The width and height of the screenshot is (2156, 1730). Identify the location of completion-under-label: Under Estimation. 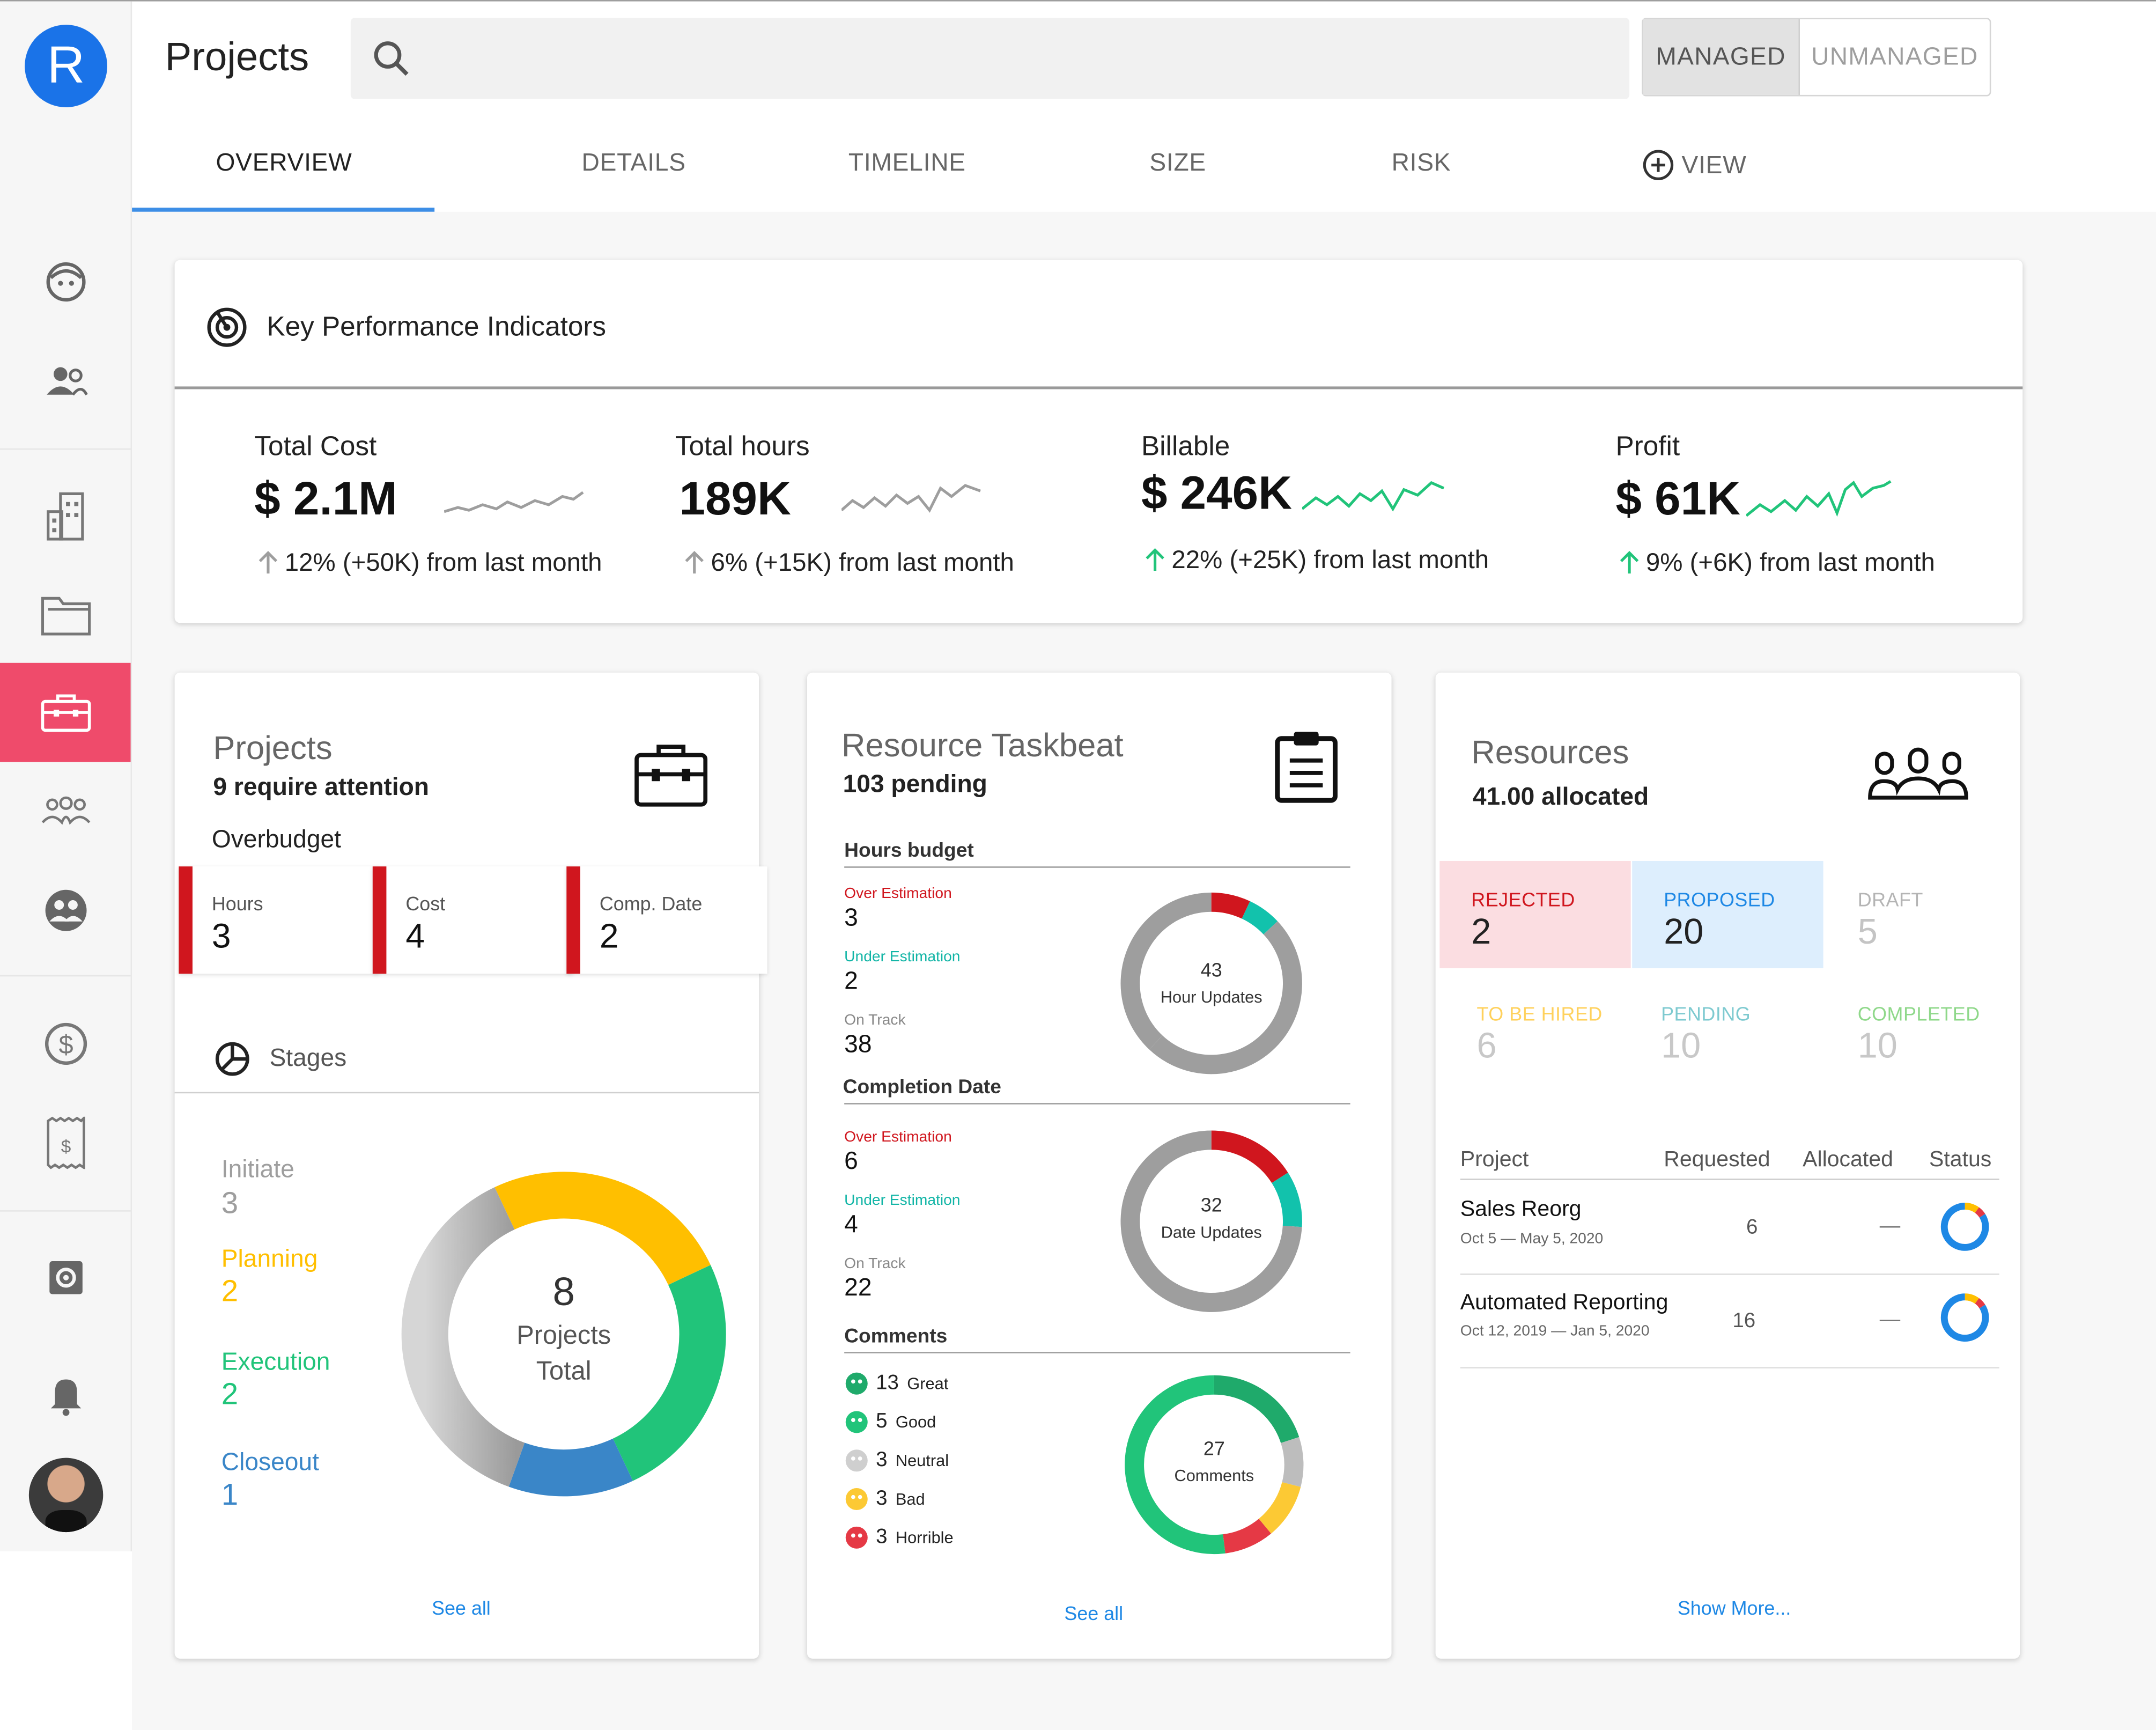
(902, 1200).